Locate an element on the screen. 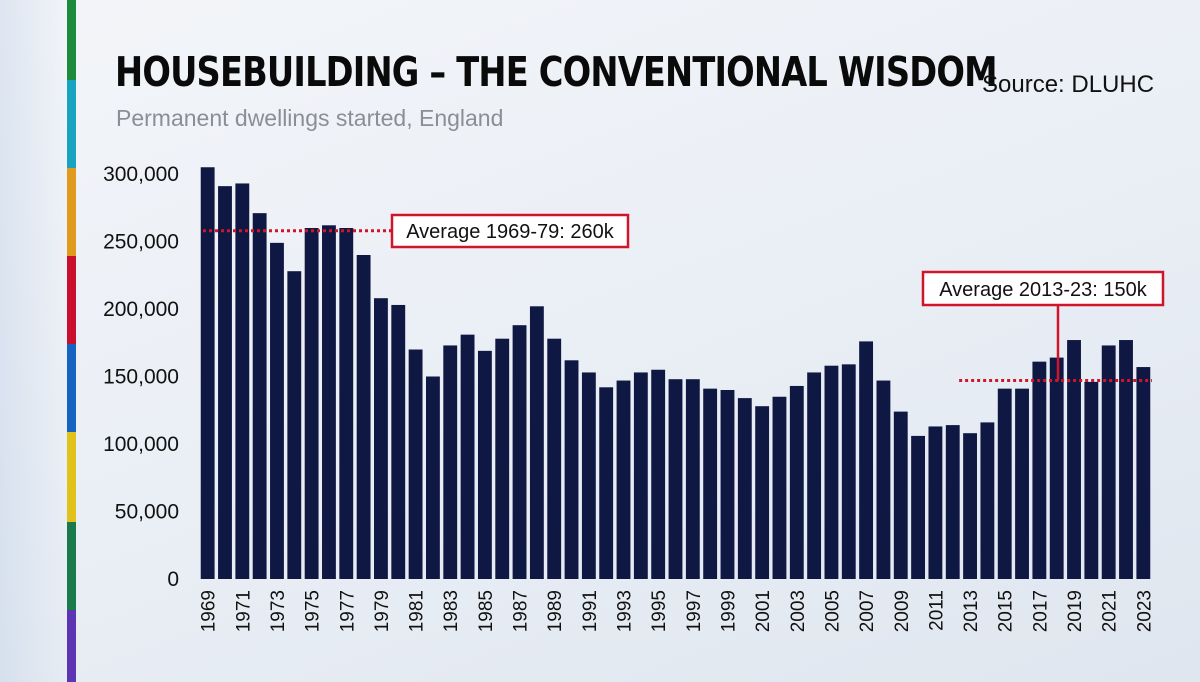 The height and width of the screenshot is (682, 1200). bar-1975 is located at coordinates (311, 403).